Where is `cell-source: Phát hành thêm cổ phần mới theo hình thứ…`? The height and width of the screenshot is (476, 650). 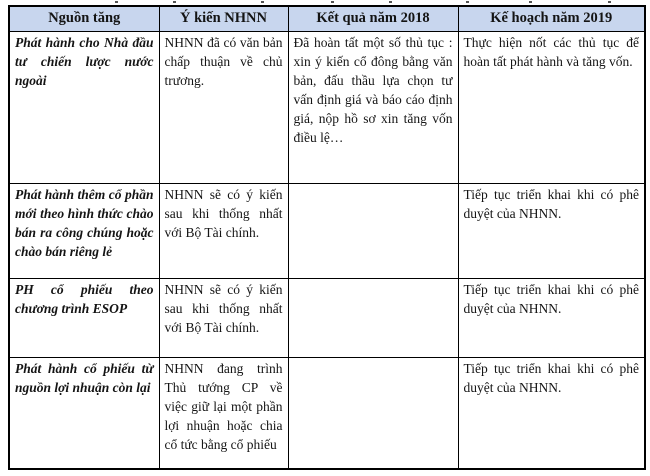
cell-source: Phát hành thêm cổ phần mới theo hình thứ… is located at coordinates (84, 230).